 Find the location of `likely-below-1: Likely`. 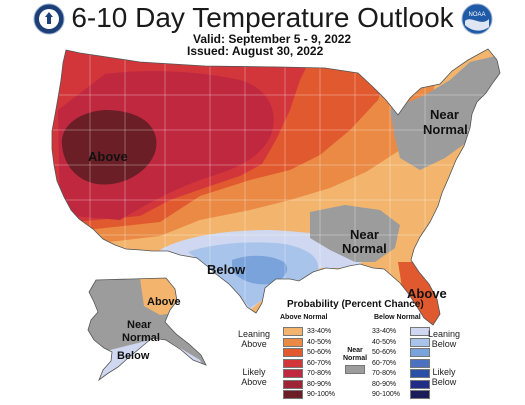

likely-below-1: Likely is located at coordinates (444, 372).